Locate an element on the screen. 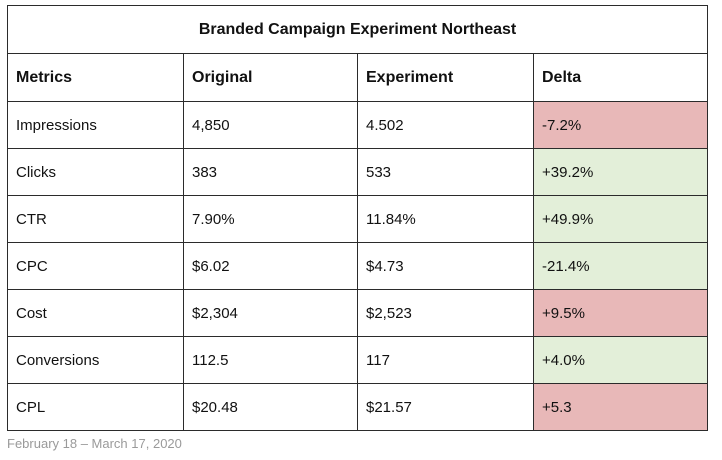  delta-cell: +39.2% is located at coordinates (620, 172).